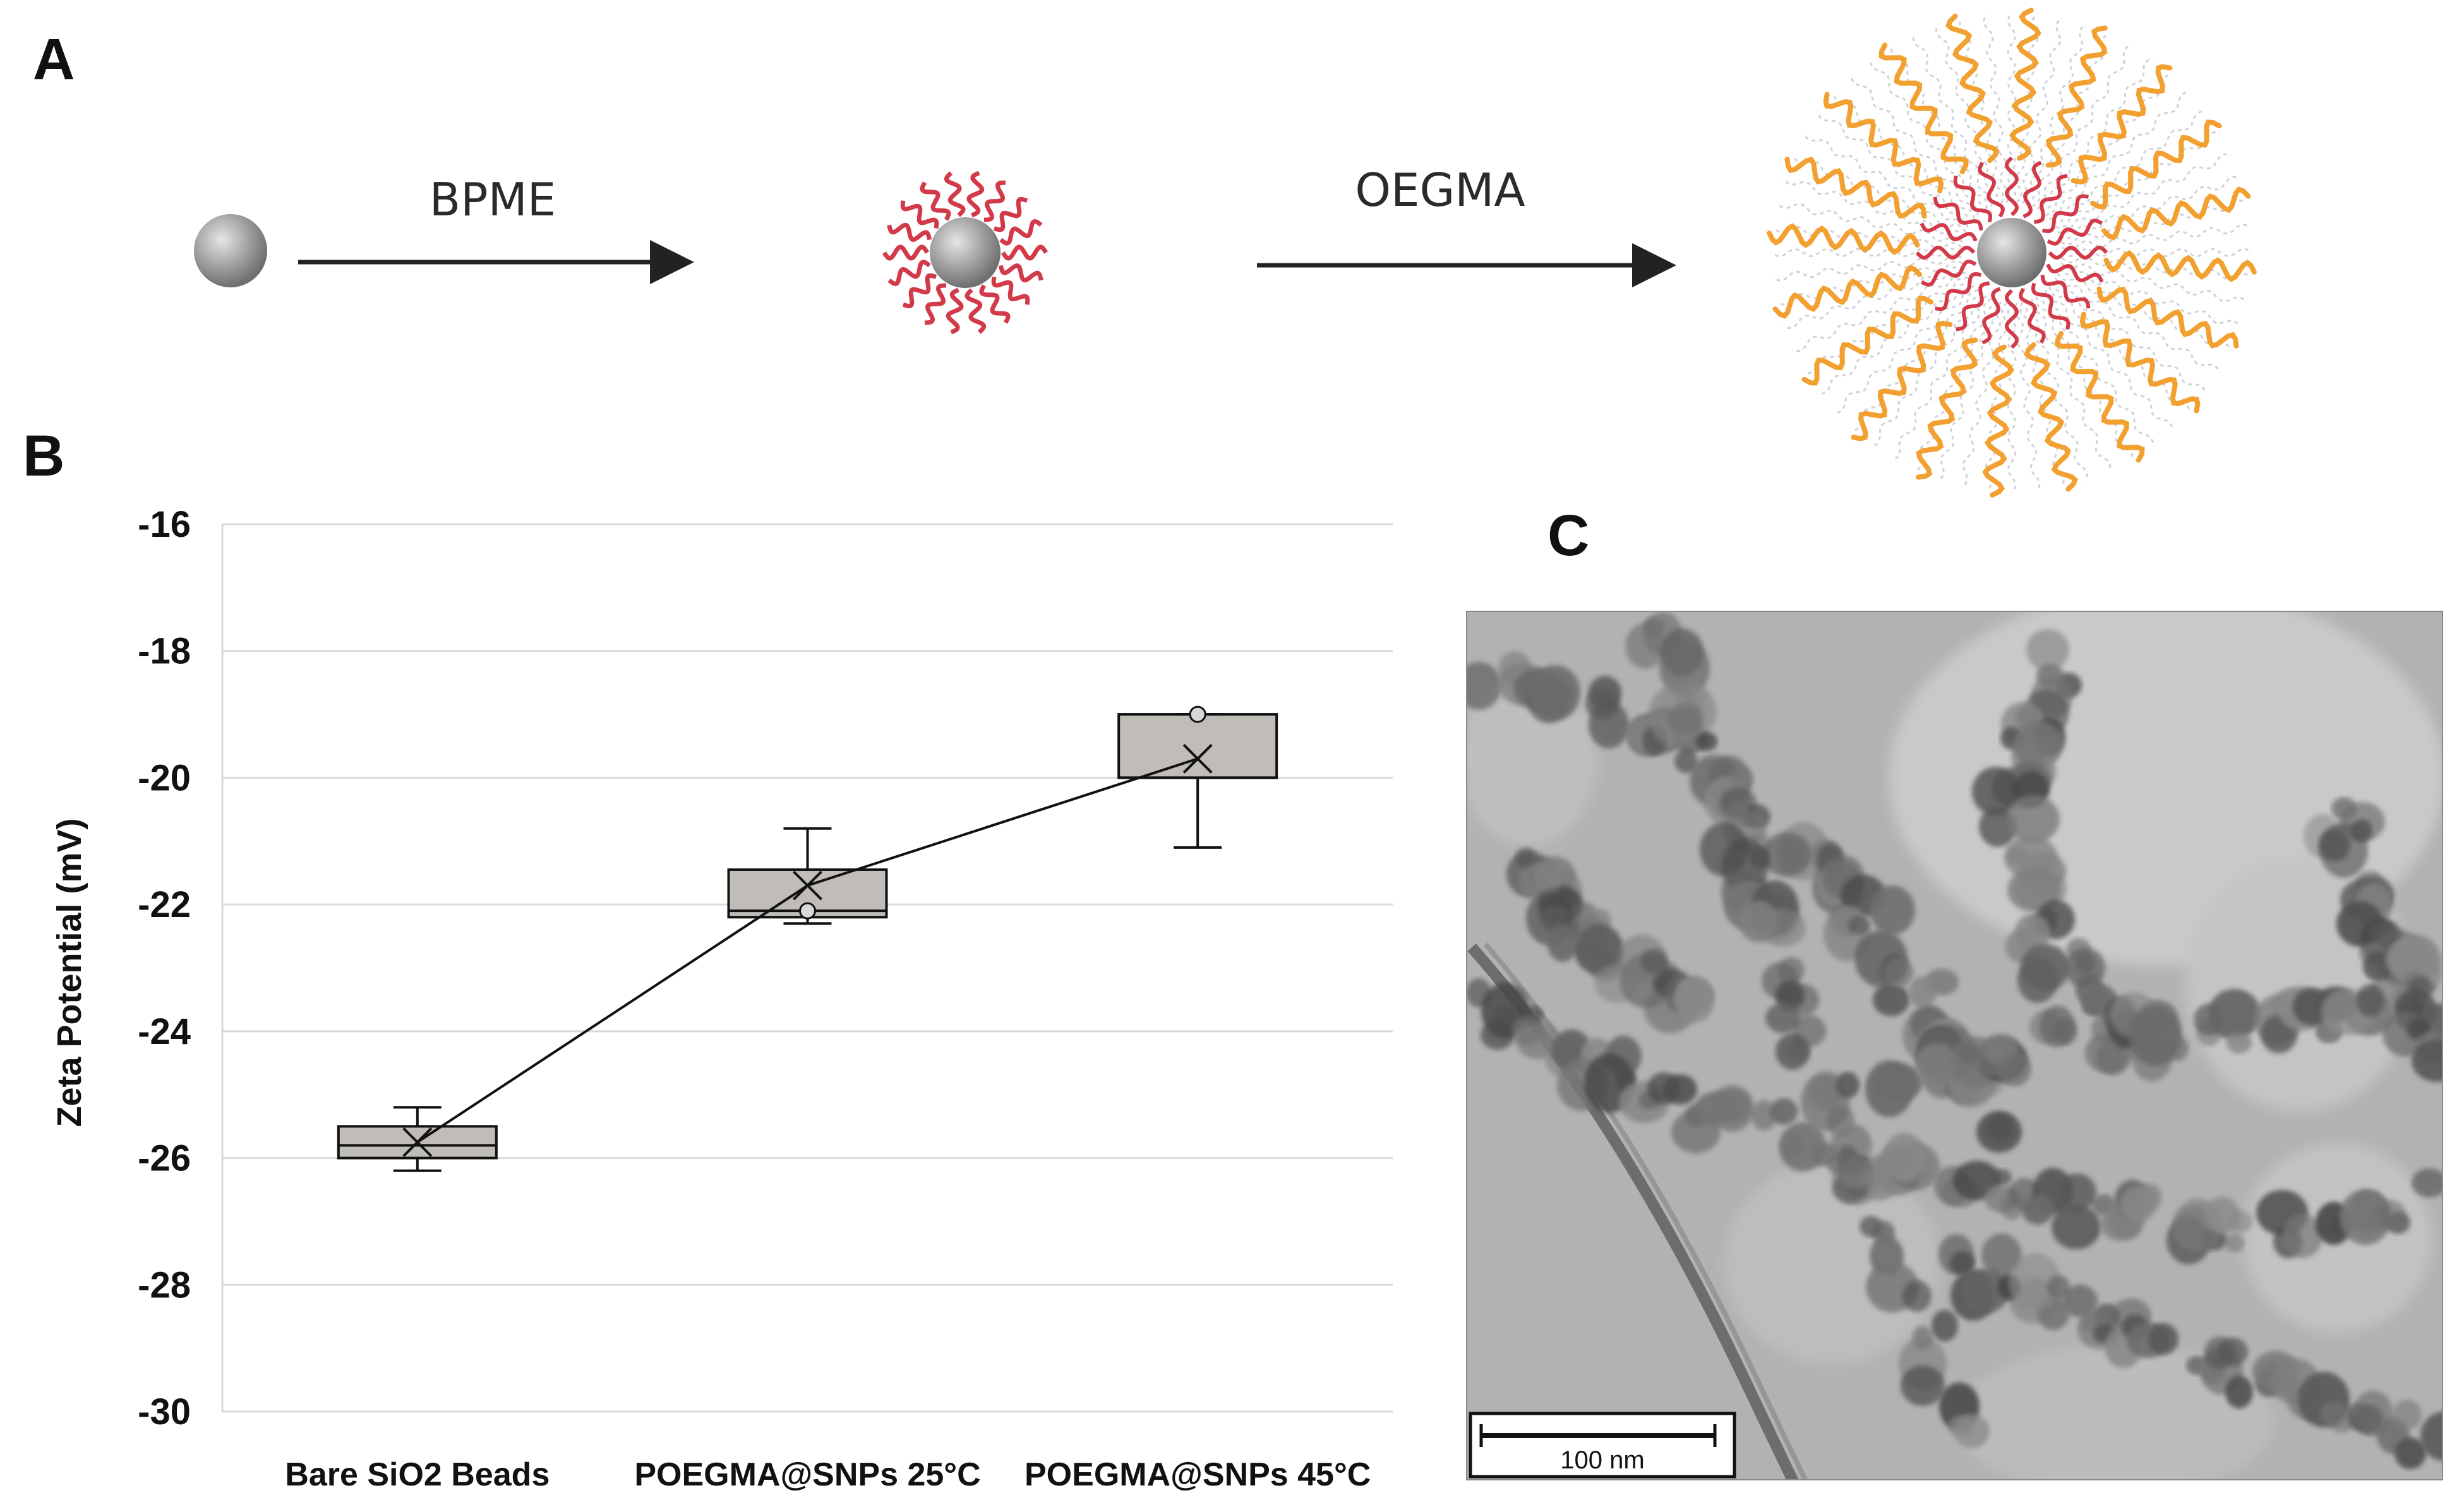  I want to click on silica-core, so click(2011, 252).